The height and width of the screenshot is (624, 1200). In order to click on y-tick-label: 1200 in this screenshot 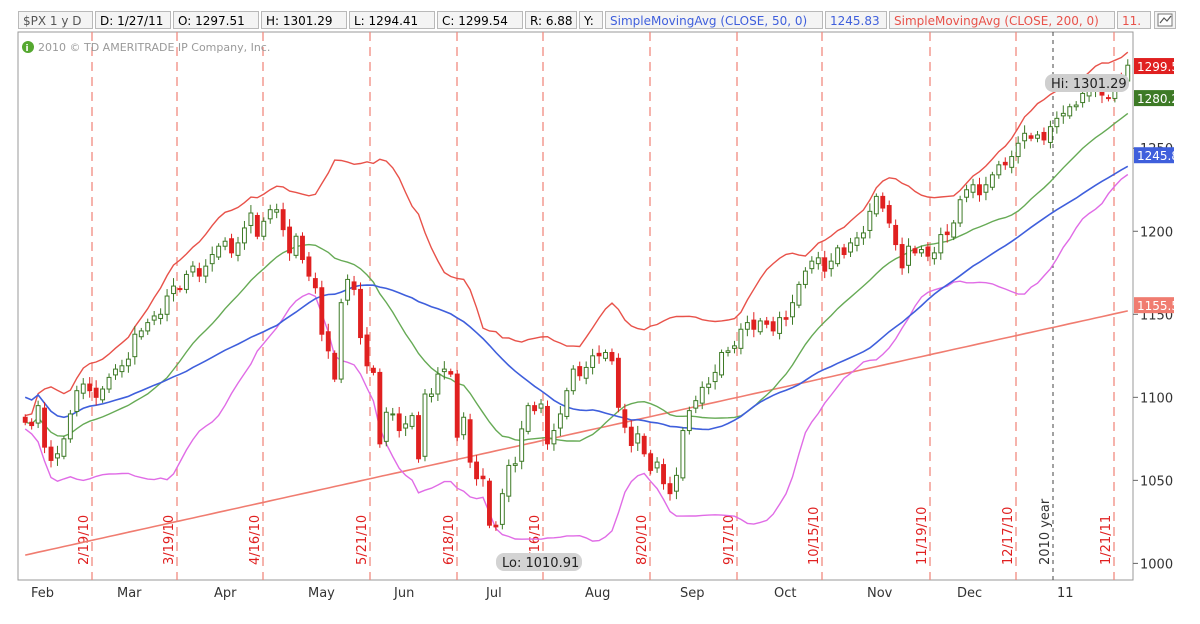, I will do `click(1156, 232)`.